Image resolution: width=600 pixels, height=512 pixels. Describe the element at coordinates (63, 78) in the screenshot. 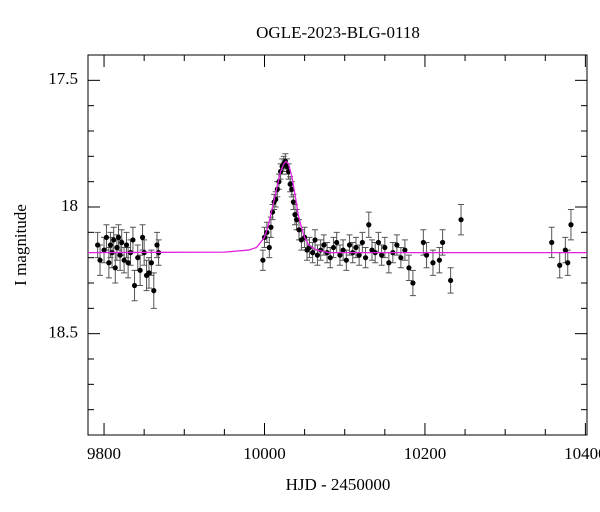

I see `y-tick-label: 17.5` at that location.